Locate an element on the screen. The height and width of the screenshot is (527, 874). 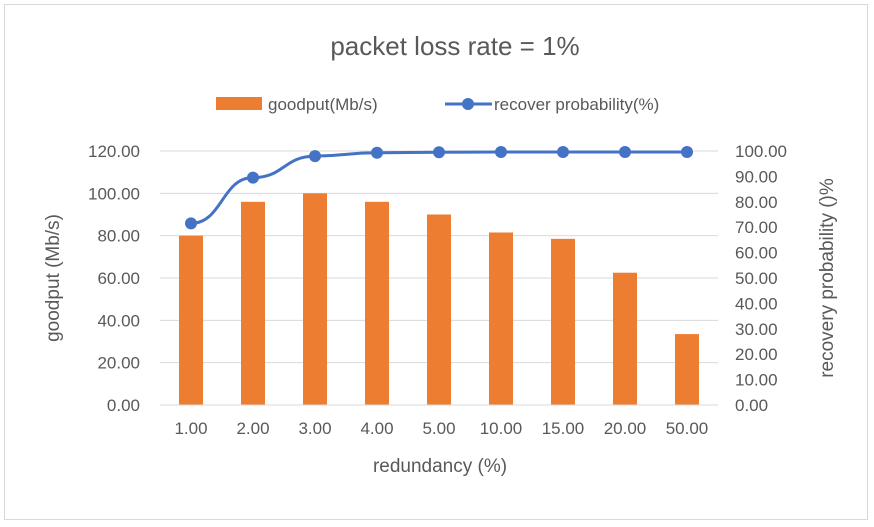
y-axis-right-label: recovery probability ()% is located at coordinates (827, 278).